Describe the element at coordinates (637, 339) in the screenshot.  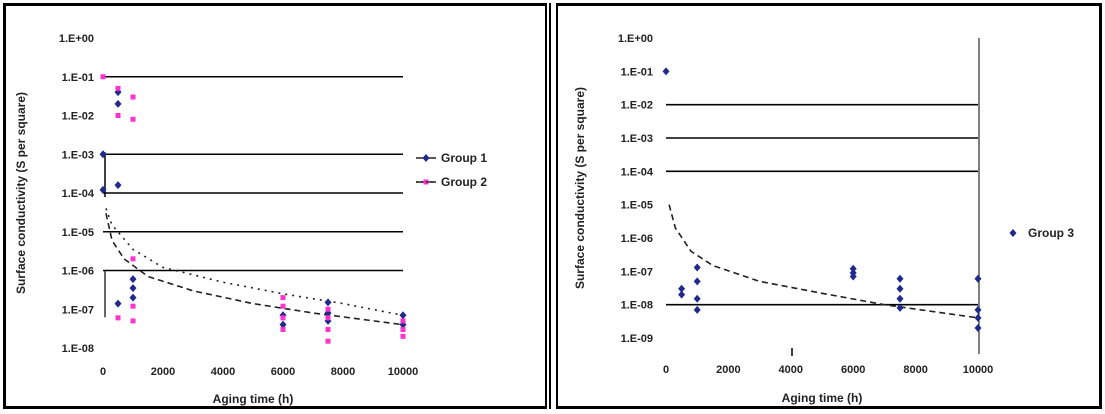
I see `y-tick-label: 1.E-09` at that location.